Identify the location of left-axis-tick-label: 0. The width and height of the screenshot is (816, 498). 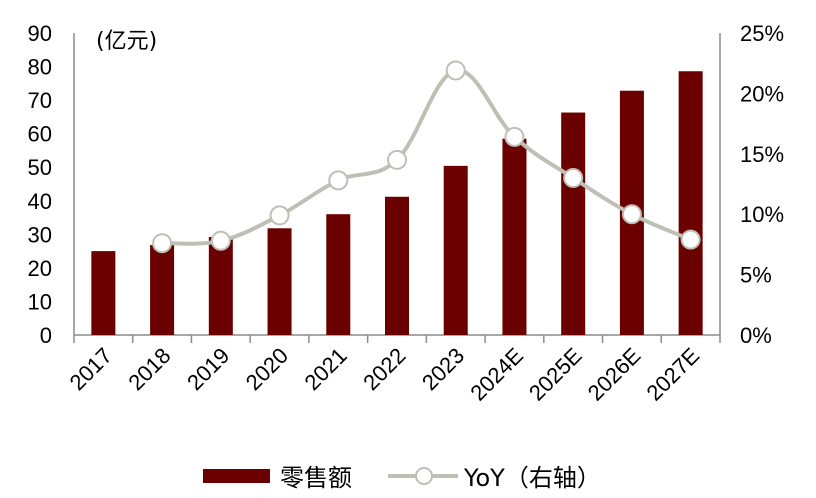
(46, 335).